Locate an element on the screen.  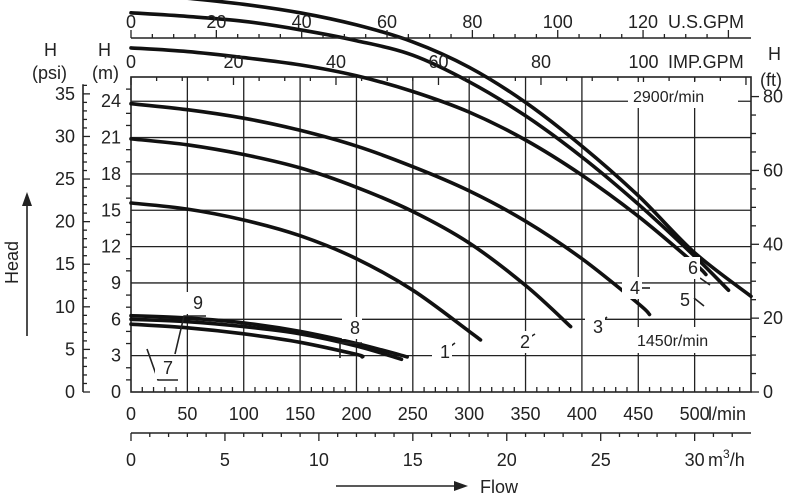
y-axis-label: Head is located at coordinates (12, 262).